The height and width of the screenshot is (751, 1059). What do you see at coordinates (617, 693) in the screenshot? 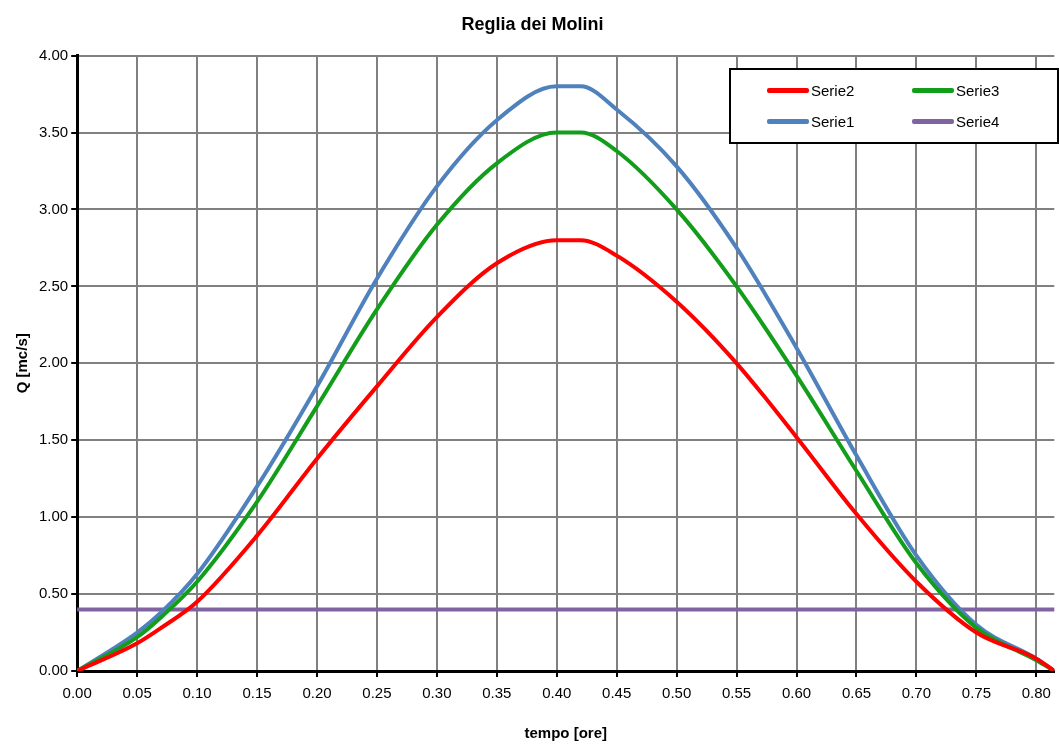
I see `x-tick-label: 0.45` at bounding box center [617, 693].